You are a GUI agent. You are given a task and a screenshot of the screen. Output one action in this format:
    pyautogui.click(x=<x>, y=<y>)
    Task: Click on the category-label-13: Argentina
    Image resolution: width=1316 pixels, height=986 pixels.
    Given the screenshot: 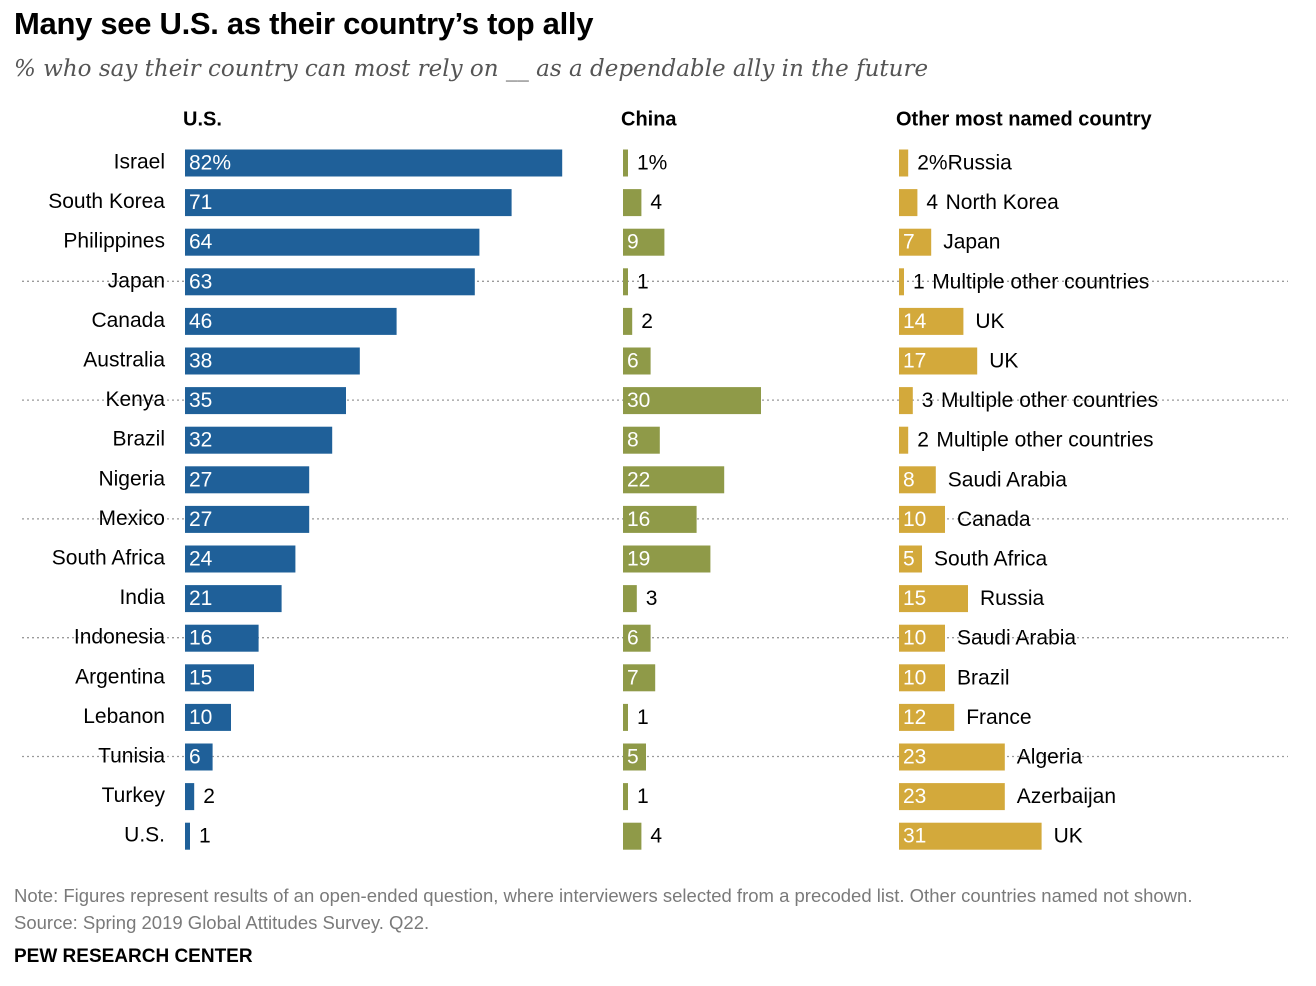 What is the action you would take?
    pyautogui.click(x=120, y=676)
    